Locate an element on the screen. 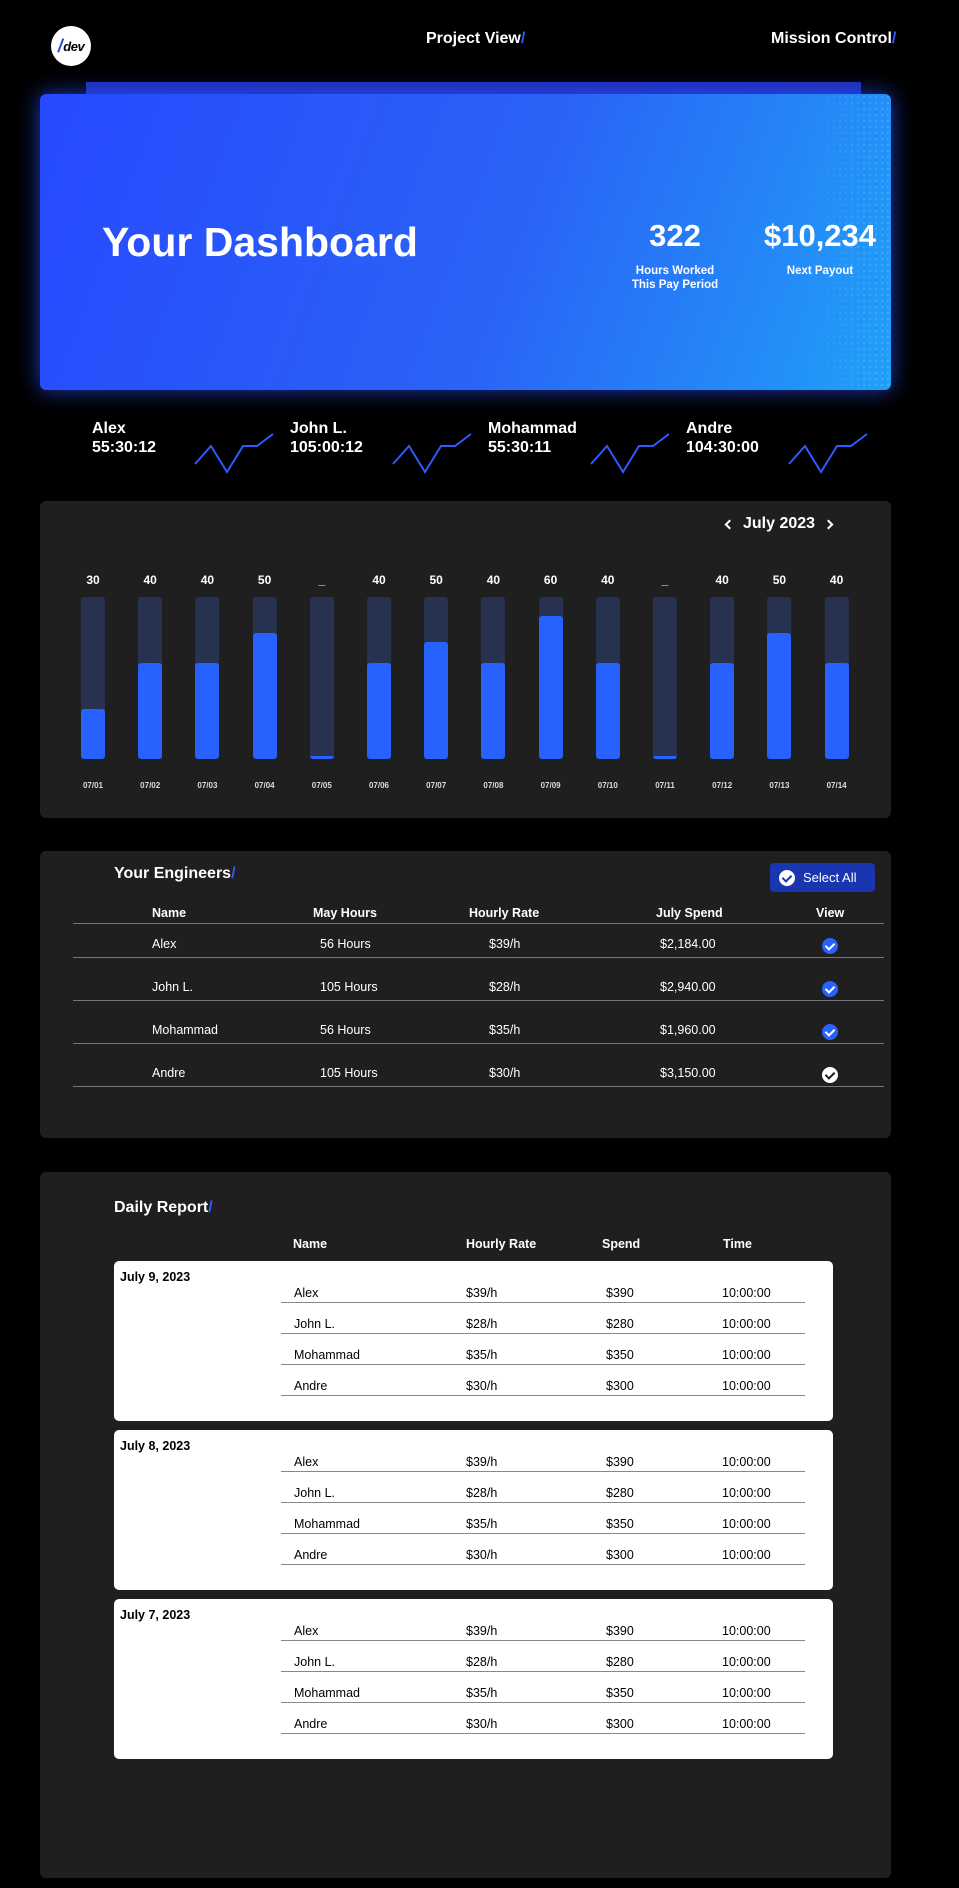 This screenshot has height=1888, width=959. report-name-cell: John L. is located at coordinates (315, 1493).